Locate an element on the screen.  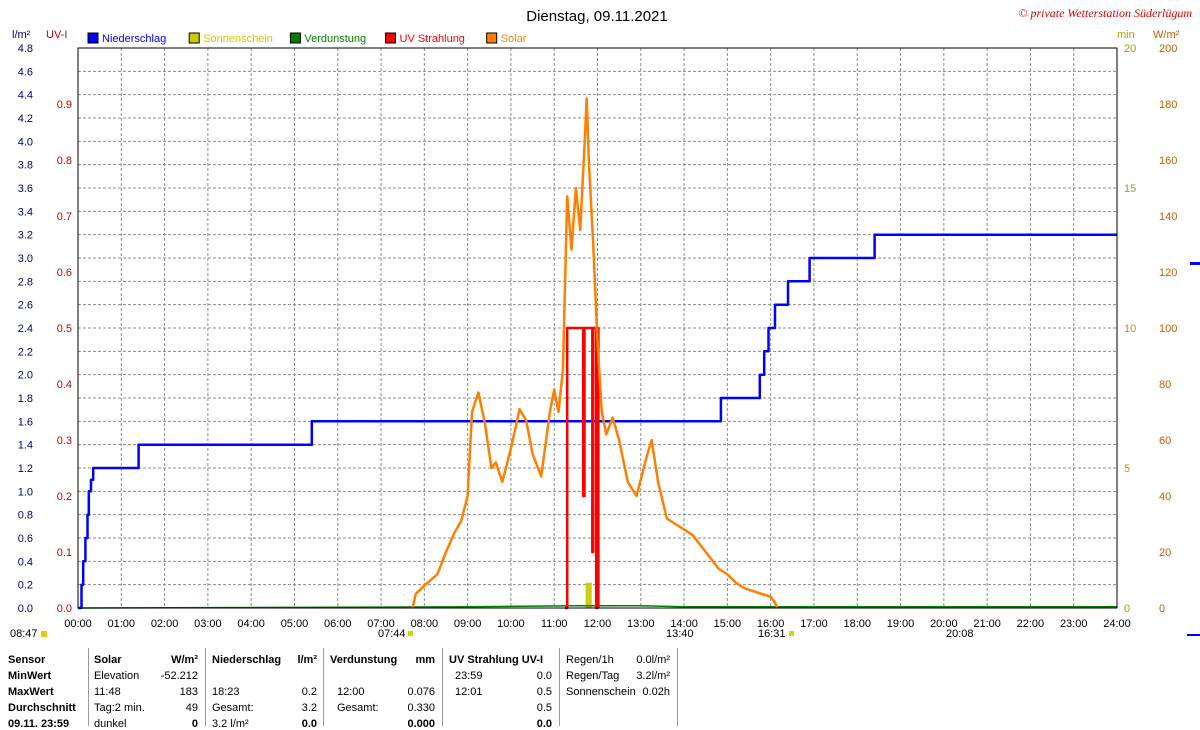
x-tick-label: 08:00 is located at coordinates (425, 624).